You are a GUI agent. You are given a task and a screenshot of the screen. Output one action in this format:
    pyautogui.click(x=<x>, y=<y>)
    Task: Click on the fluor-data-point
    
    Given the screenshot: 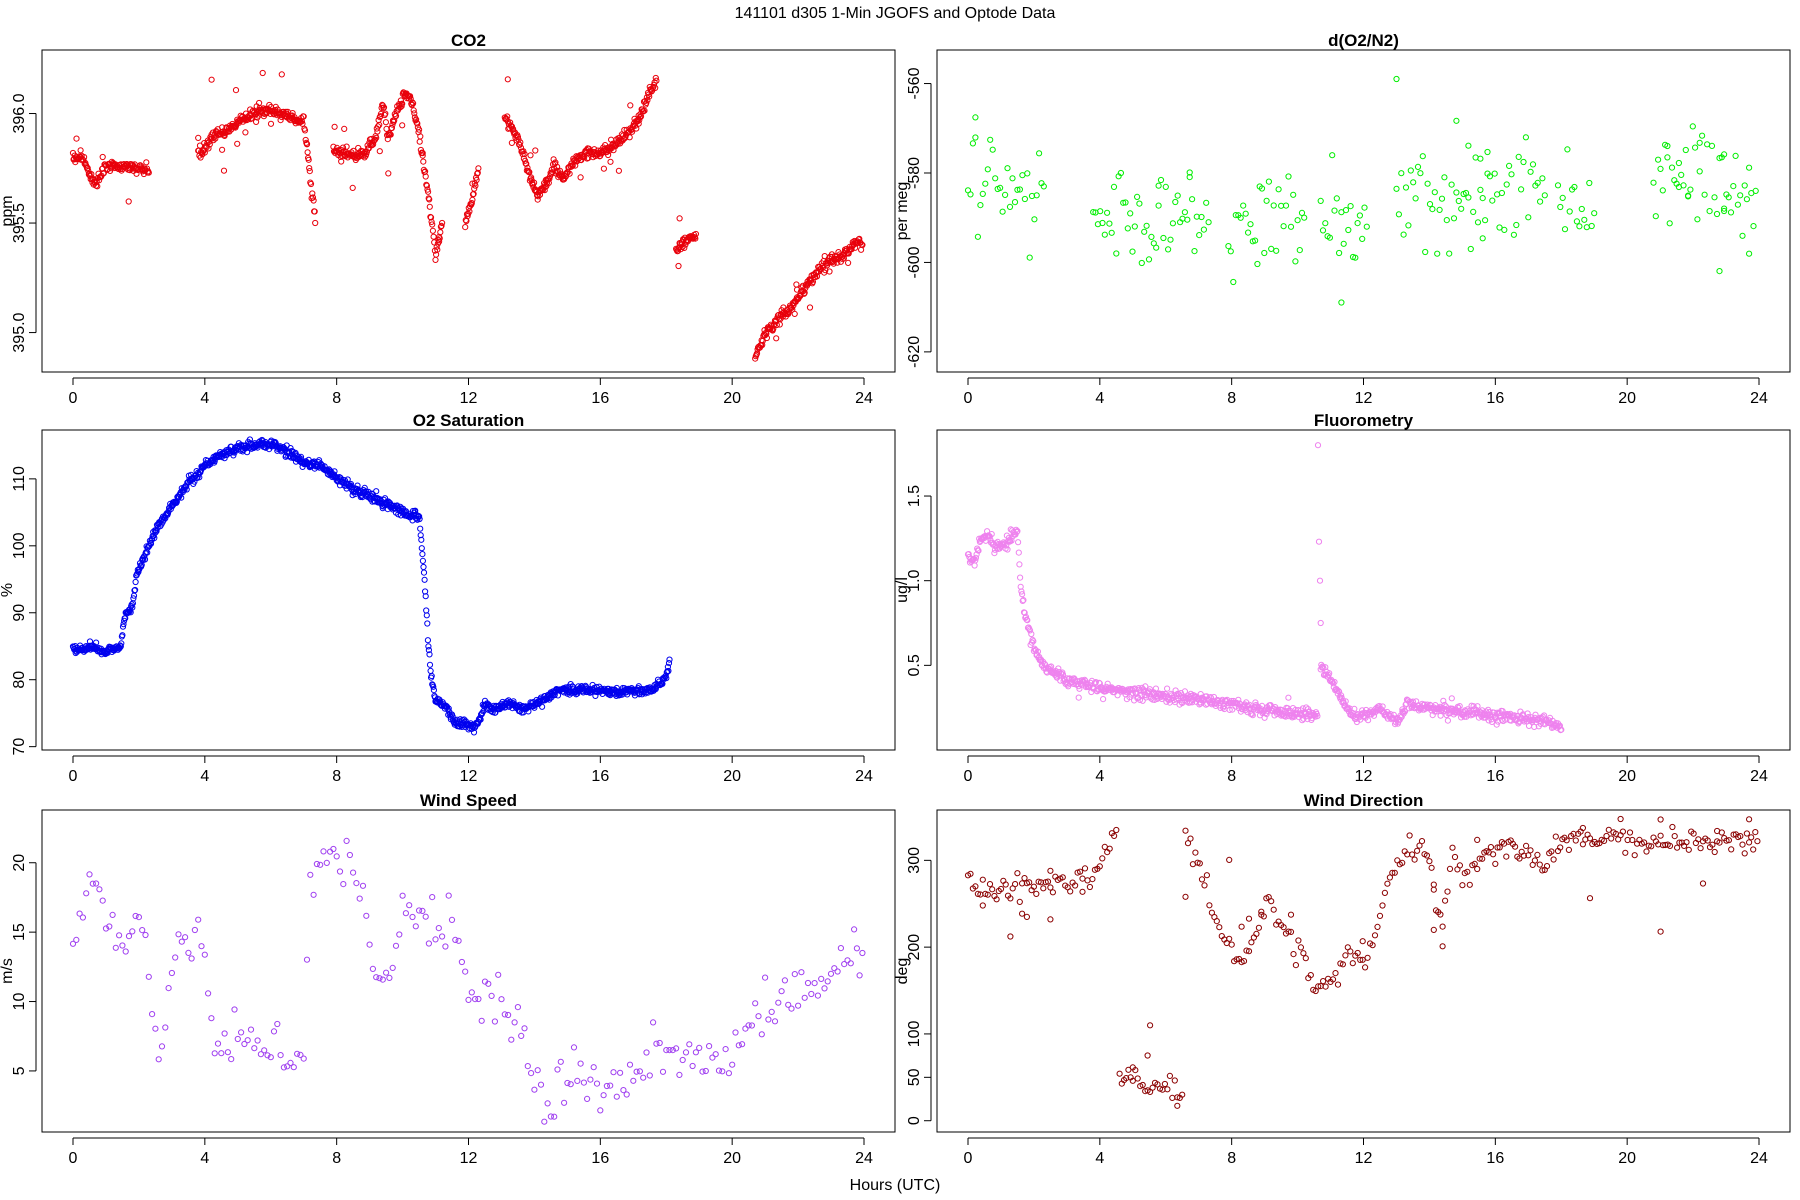 What is the action you would take?
    pyautogui.click(x=1451, y=698)
    